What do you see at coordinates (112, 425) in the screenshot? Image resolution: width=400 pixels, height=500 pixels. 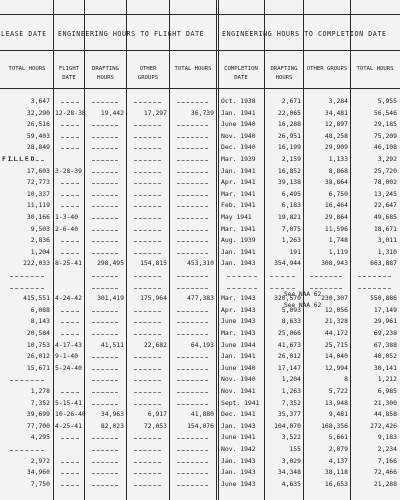 I see `cell-fdraft: 82,023` at bounding box center [112, 425].